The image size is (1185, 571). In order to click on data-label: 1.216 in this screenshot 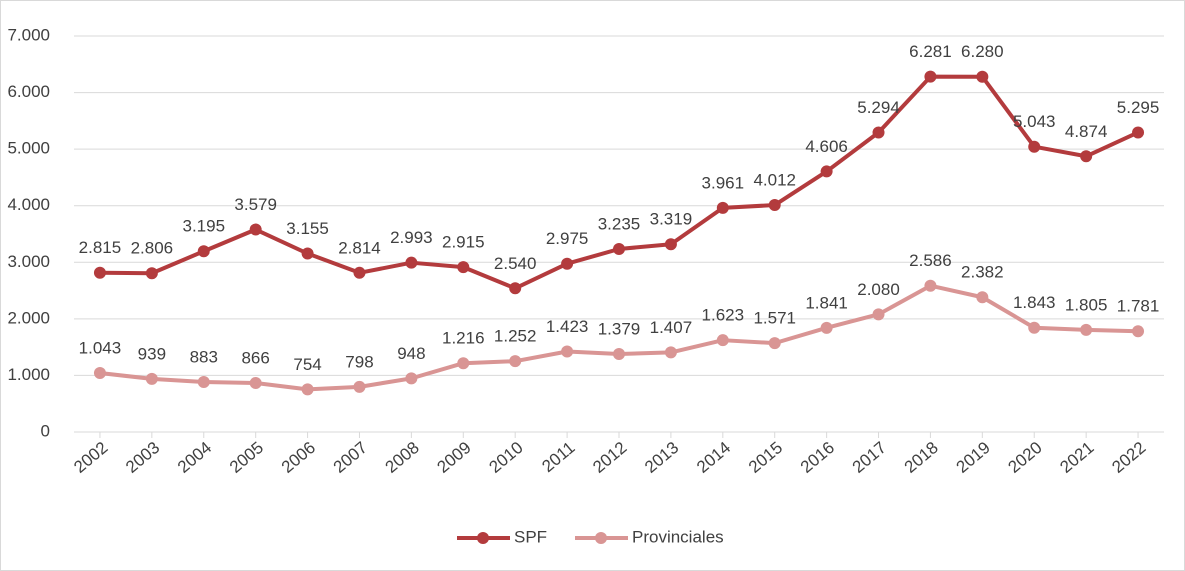, I will do `click(463, 338)`.